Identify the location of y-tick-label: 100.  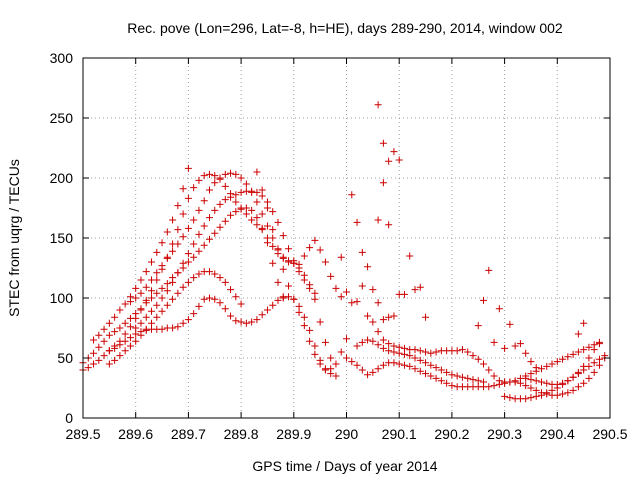
(62, 298).